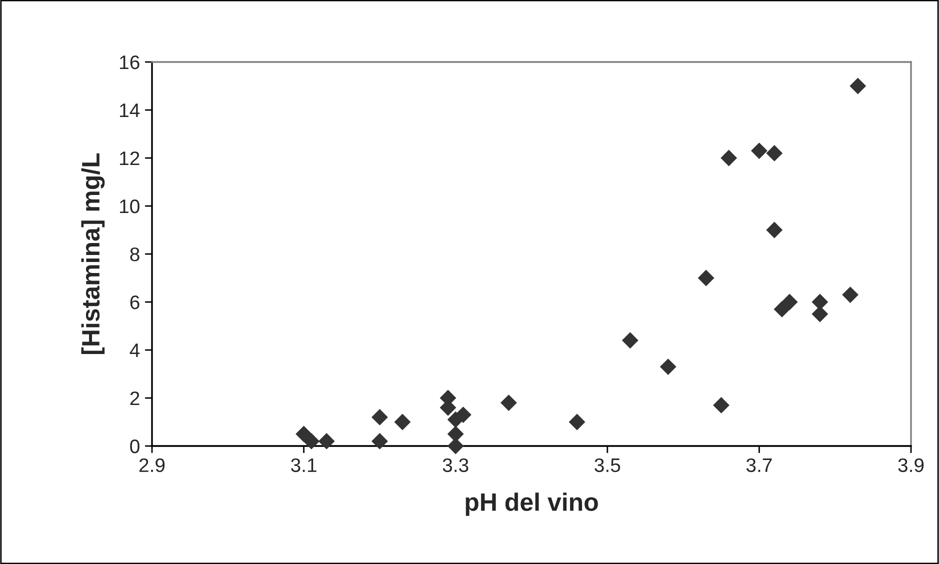 The width and height of the screenshot is (939, 564). I want to click on y-tick-label: 10, so click(130, 206).